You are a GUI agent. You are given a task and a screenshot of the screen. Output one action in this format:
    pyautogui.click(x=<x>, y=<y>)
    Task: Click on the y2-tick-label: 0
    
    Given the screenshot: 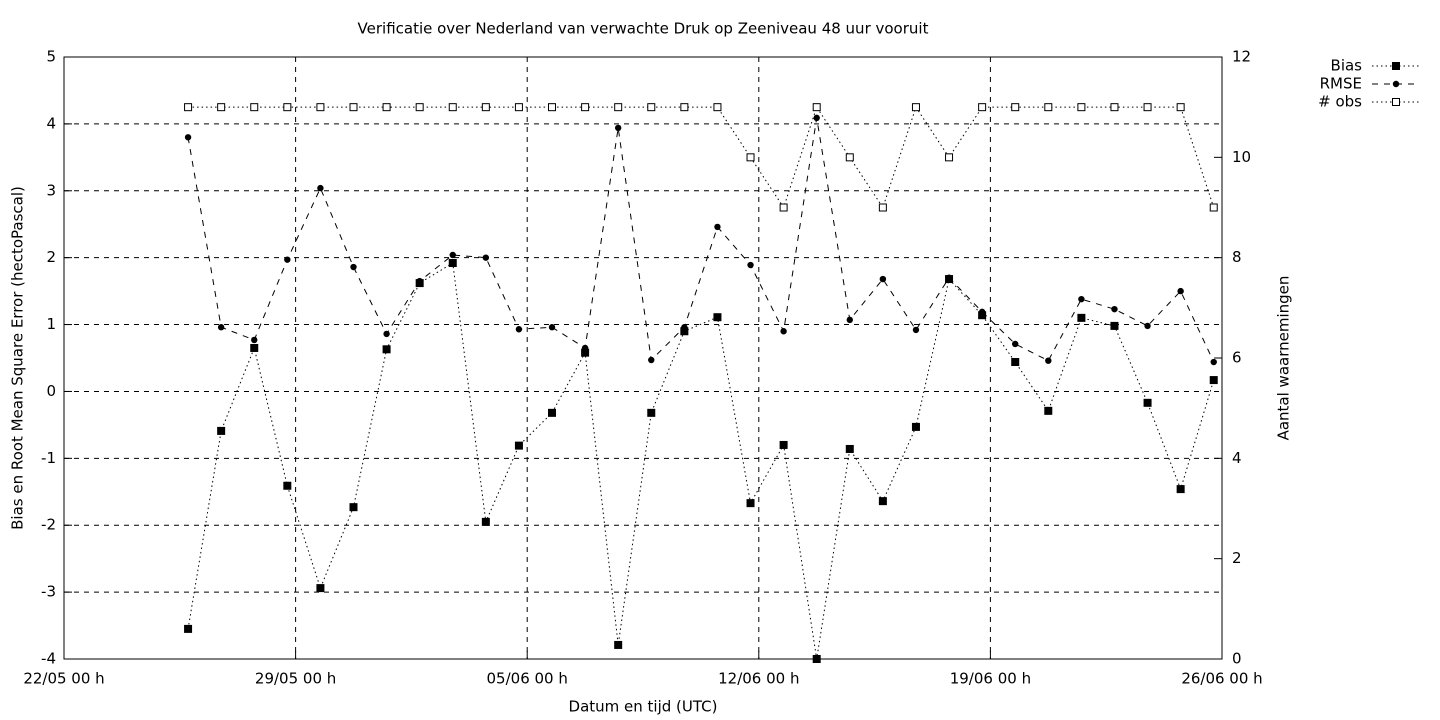 What is the action you would take?
    pyautogui.click(x=1237, y=659)
    